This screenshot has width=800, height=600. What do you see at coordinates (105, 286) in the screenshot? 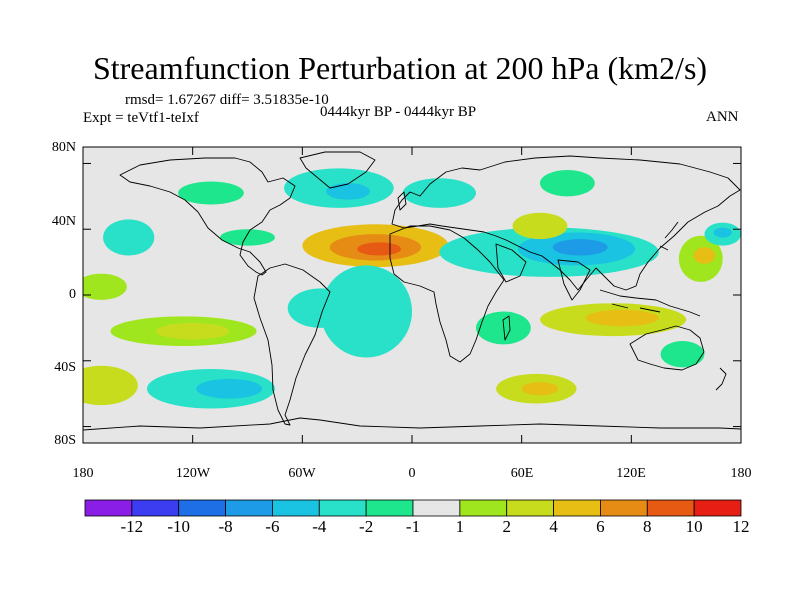
I see `anomaly-mid-pacific-high` at bounding box center [105, 286].